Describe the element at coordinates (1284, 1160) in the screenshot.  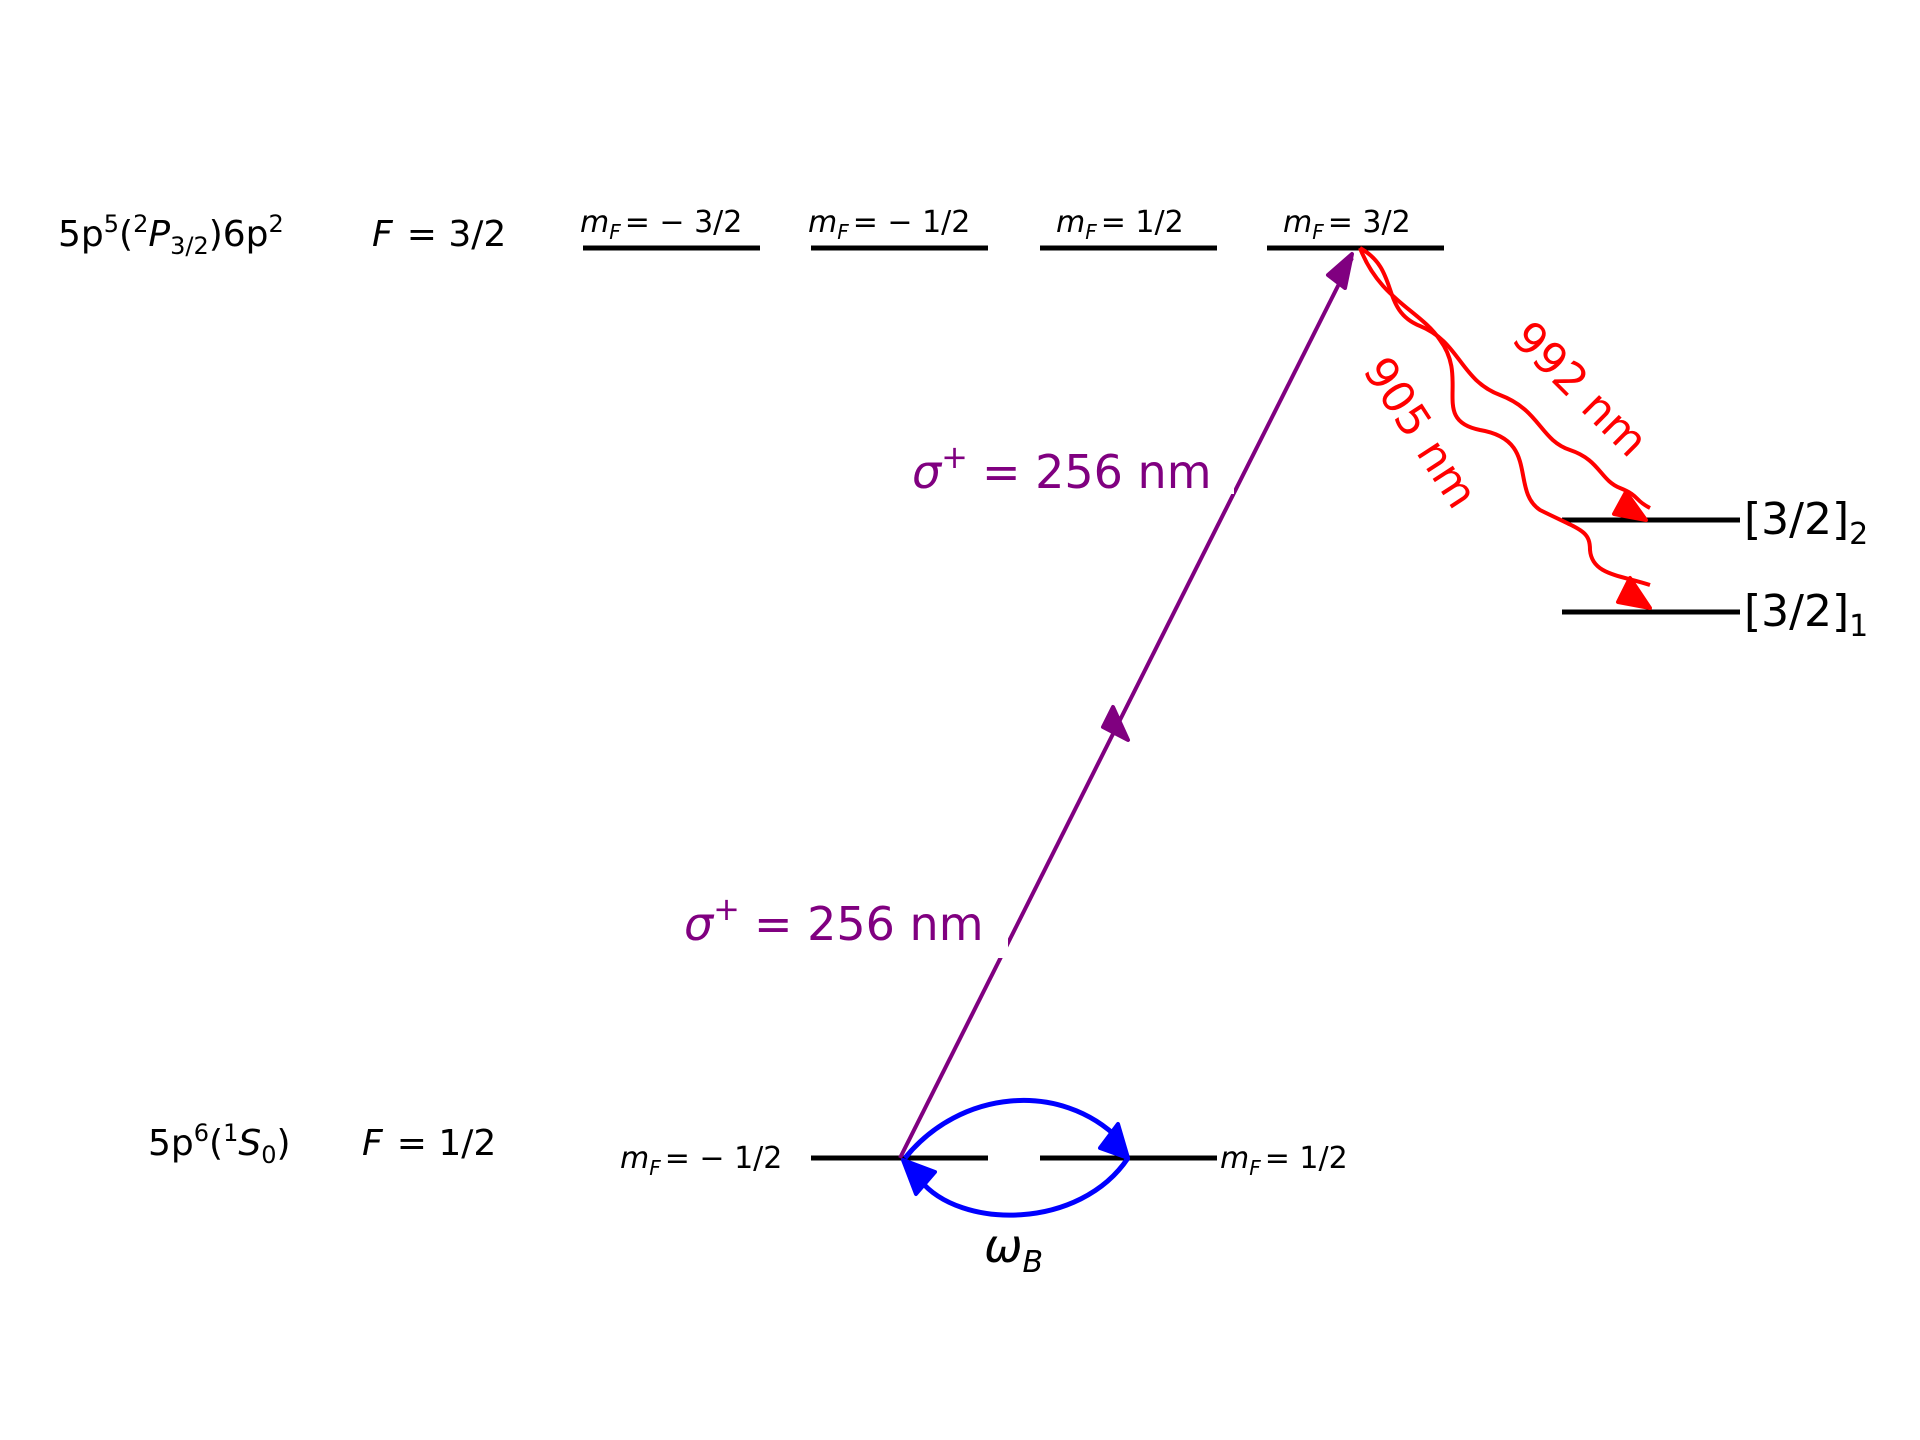
I see `ground-mF-label: mF = 1/2` at that location.